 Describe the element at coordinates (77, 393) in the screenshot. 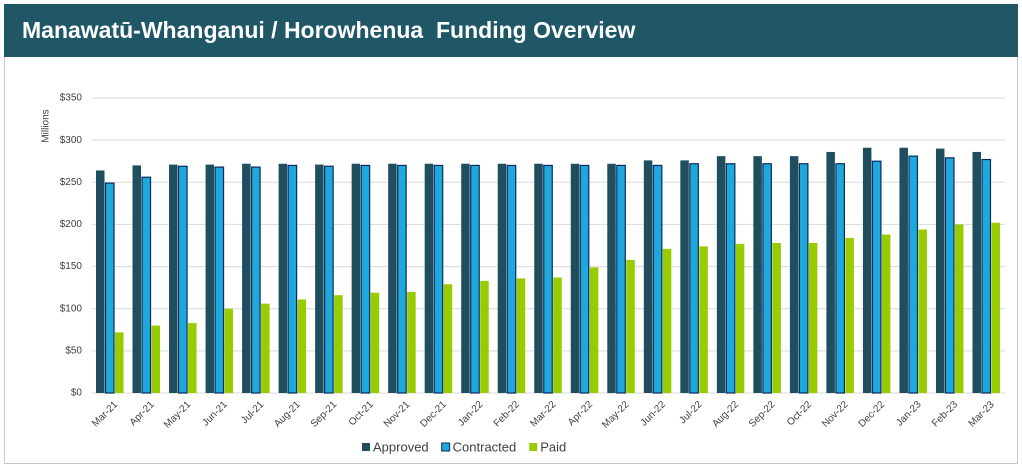

I see `y-tick-label: $0` at that location.